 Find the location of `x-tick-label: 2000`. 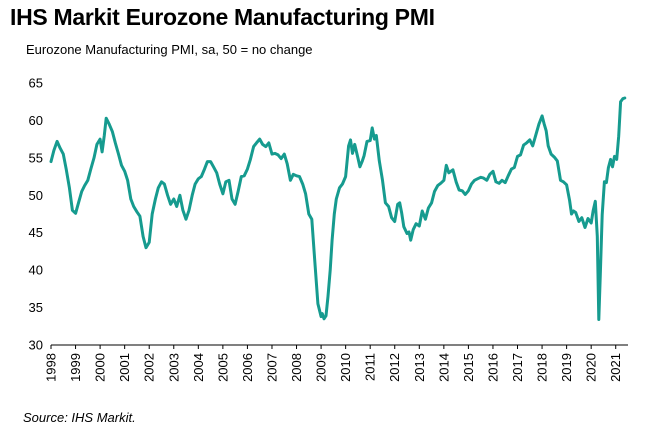

x-tick-label: 2000 is located at coordinates (100, 367).